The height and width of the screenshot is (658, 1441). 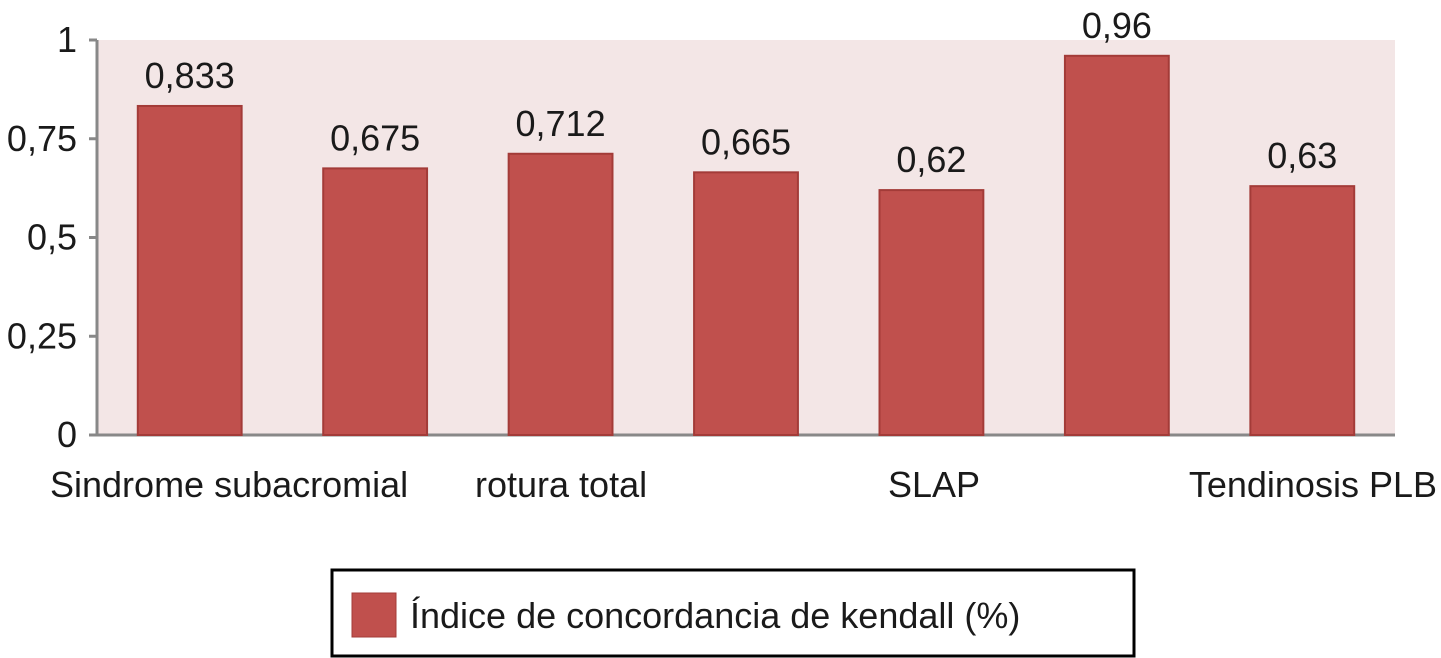 I want to click on data-label: 0,63, so click(x=1302, y=155).